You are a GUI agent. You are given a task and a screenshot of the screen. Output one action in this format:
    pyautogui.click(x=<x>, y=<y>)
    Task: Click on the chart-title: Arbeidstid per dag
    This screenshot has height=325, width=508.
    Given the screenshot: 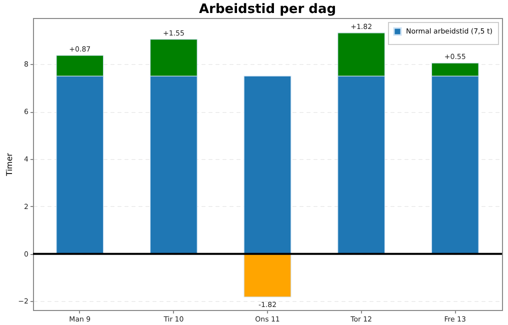 What is the action you would take?
    pyautogui.click(x=267, y=9)
    